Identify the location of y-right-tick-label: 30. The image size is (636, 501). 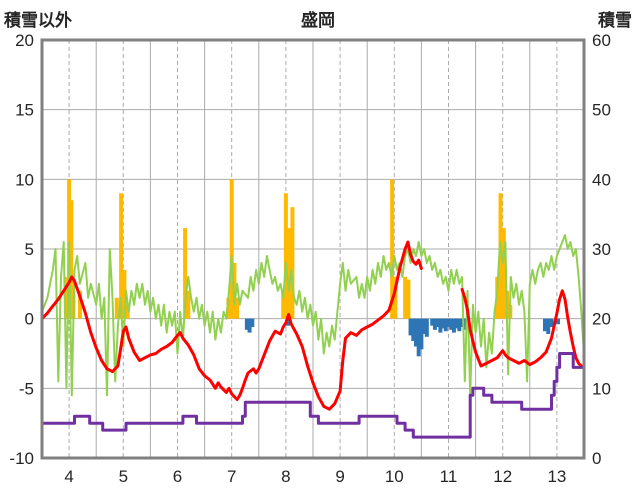
(601, 249).